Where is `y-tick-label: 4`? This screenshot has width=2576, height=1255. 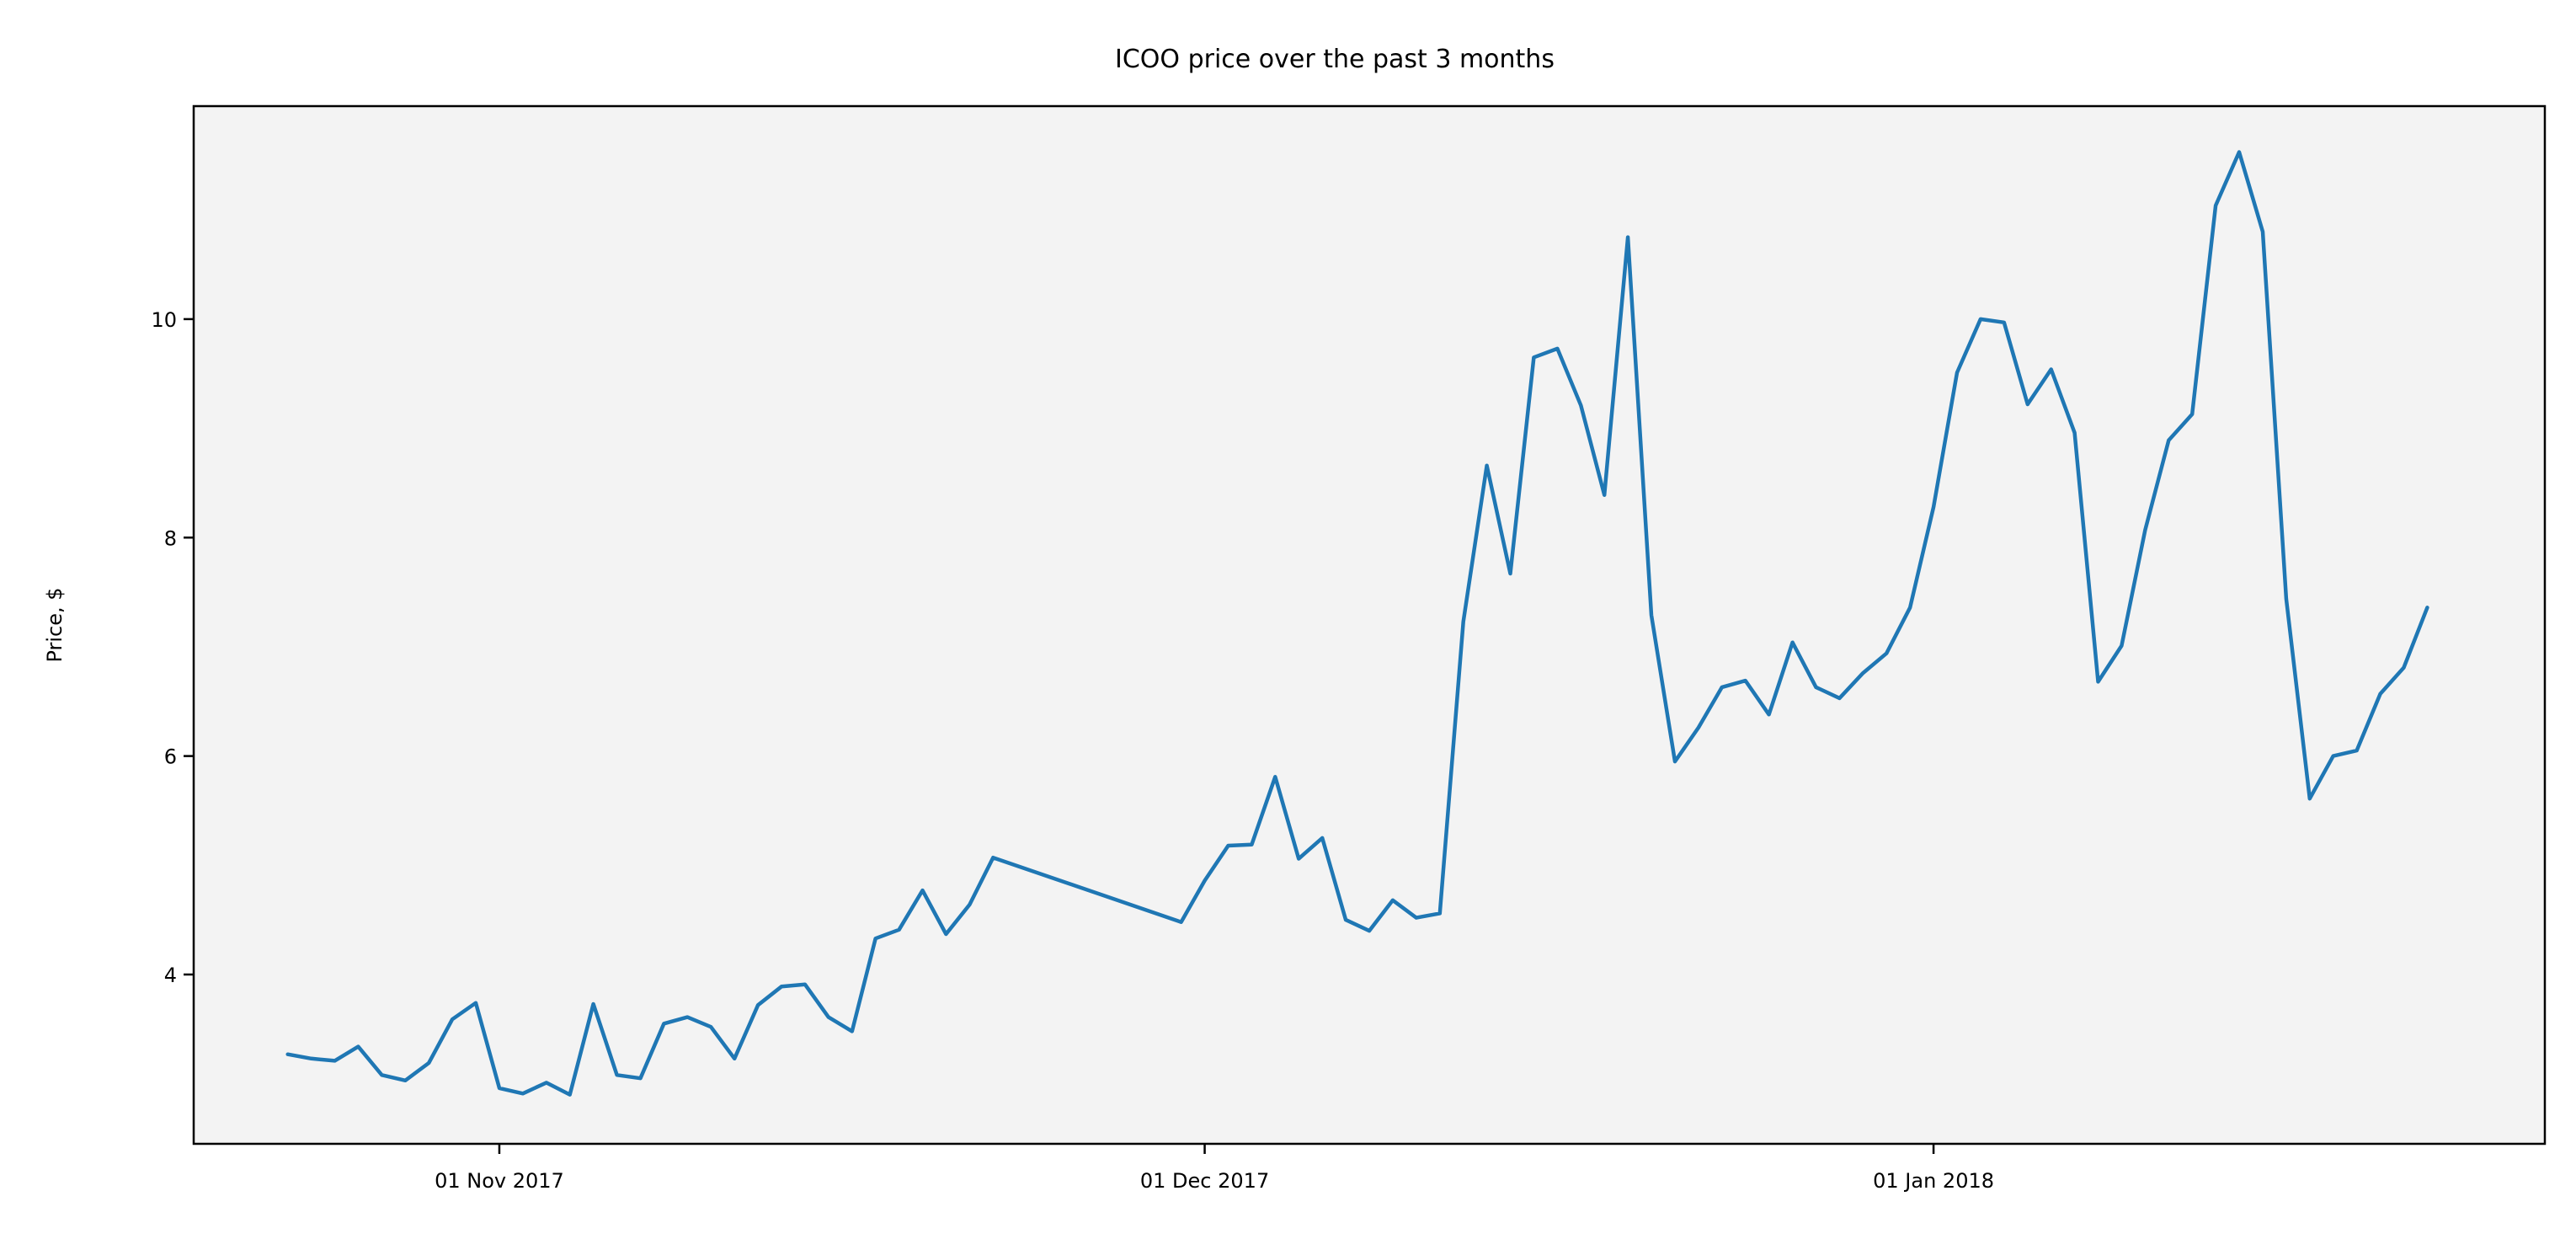 y-tick-label: 4 is located at coordinates (170, 975).